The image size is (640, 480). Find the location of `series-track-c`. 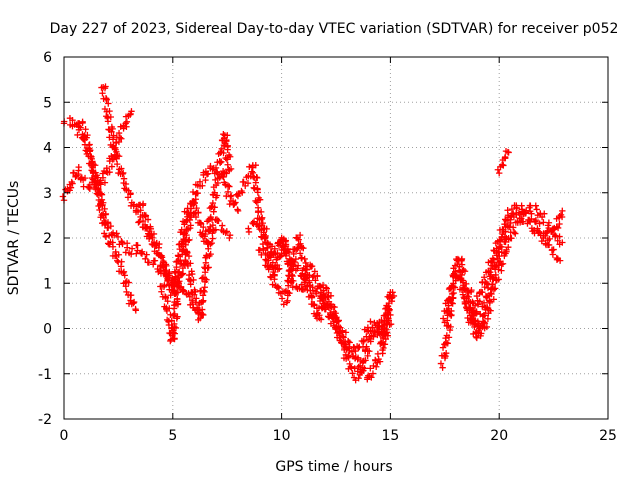

series-track-c is located at coordinates (104, 148).